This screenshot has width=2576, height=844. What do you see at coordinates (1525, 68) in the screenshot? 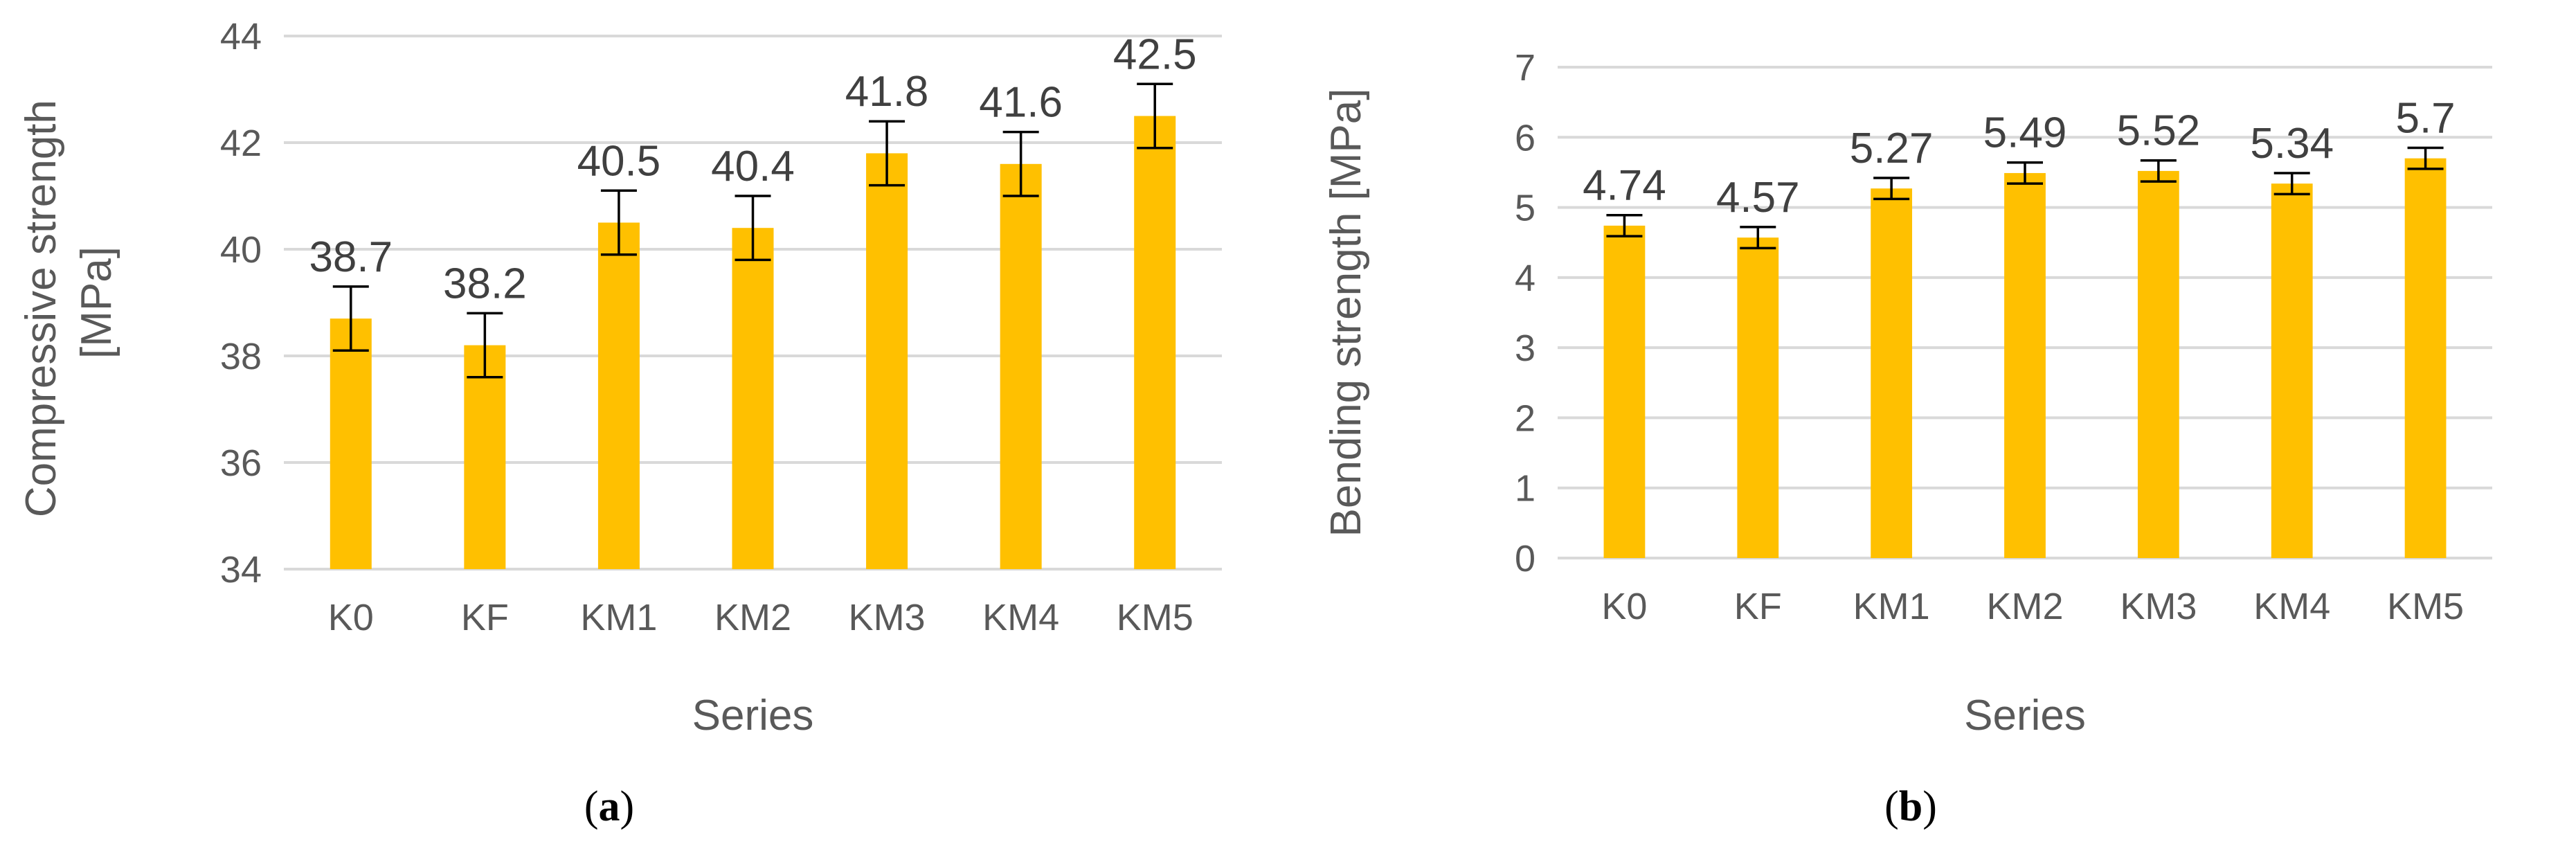
I see `y-tick-label: 7` at bounding box center [1525, 68].